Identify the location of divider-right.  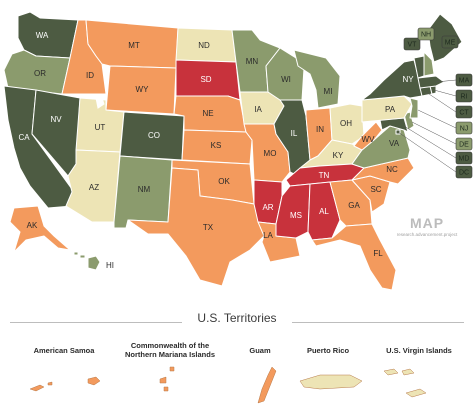
(378, 322).